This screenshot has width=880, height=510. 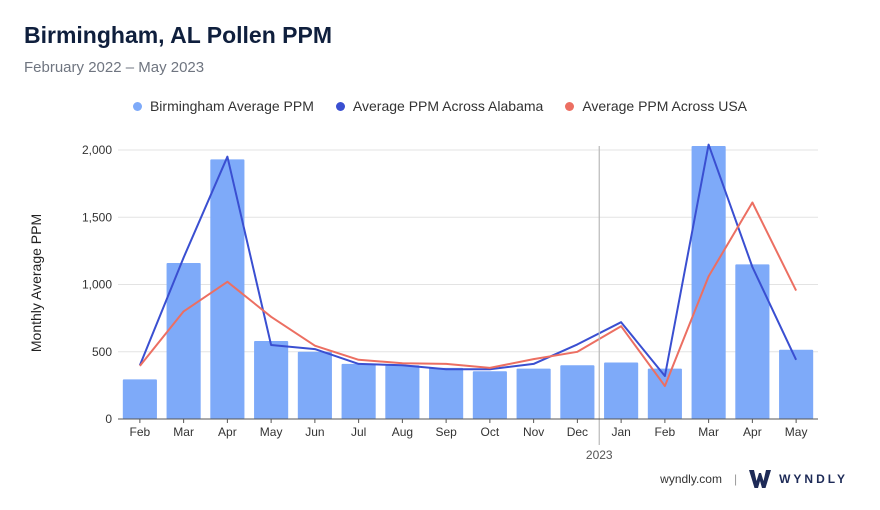 I want to click on legend-item-birmingham: Birmingham Average PPM, so click(x=223, y=106).